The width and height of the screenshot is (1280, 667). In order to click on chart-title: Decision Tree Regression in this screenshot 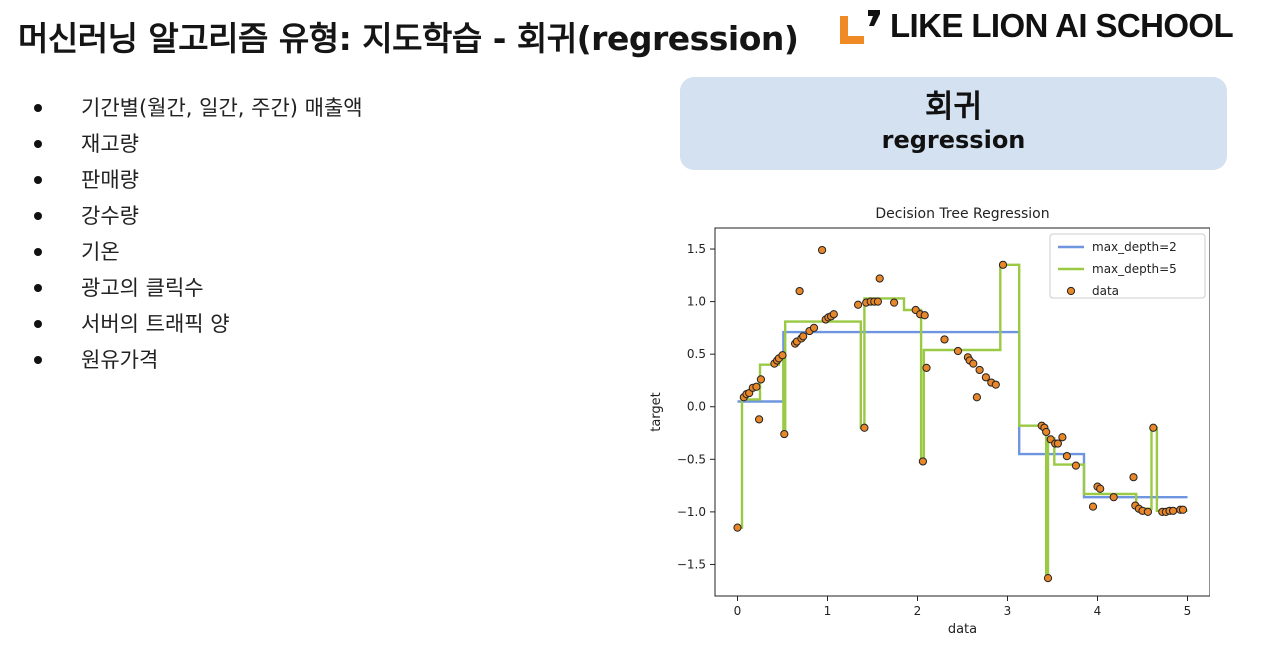, I will do `click(962, 214)`.